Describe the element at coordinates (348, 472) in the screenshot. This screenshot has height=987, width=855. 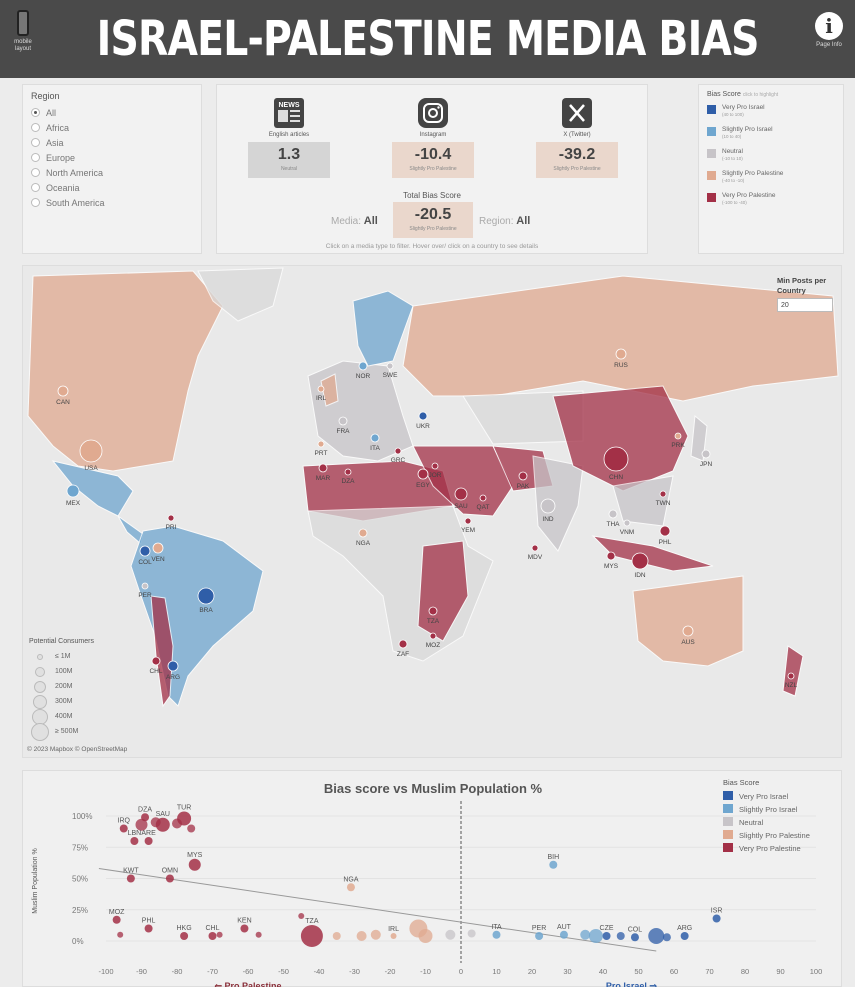
I see `country-bubble-dza` at that location.